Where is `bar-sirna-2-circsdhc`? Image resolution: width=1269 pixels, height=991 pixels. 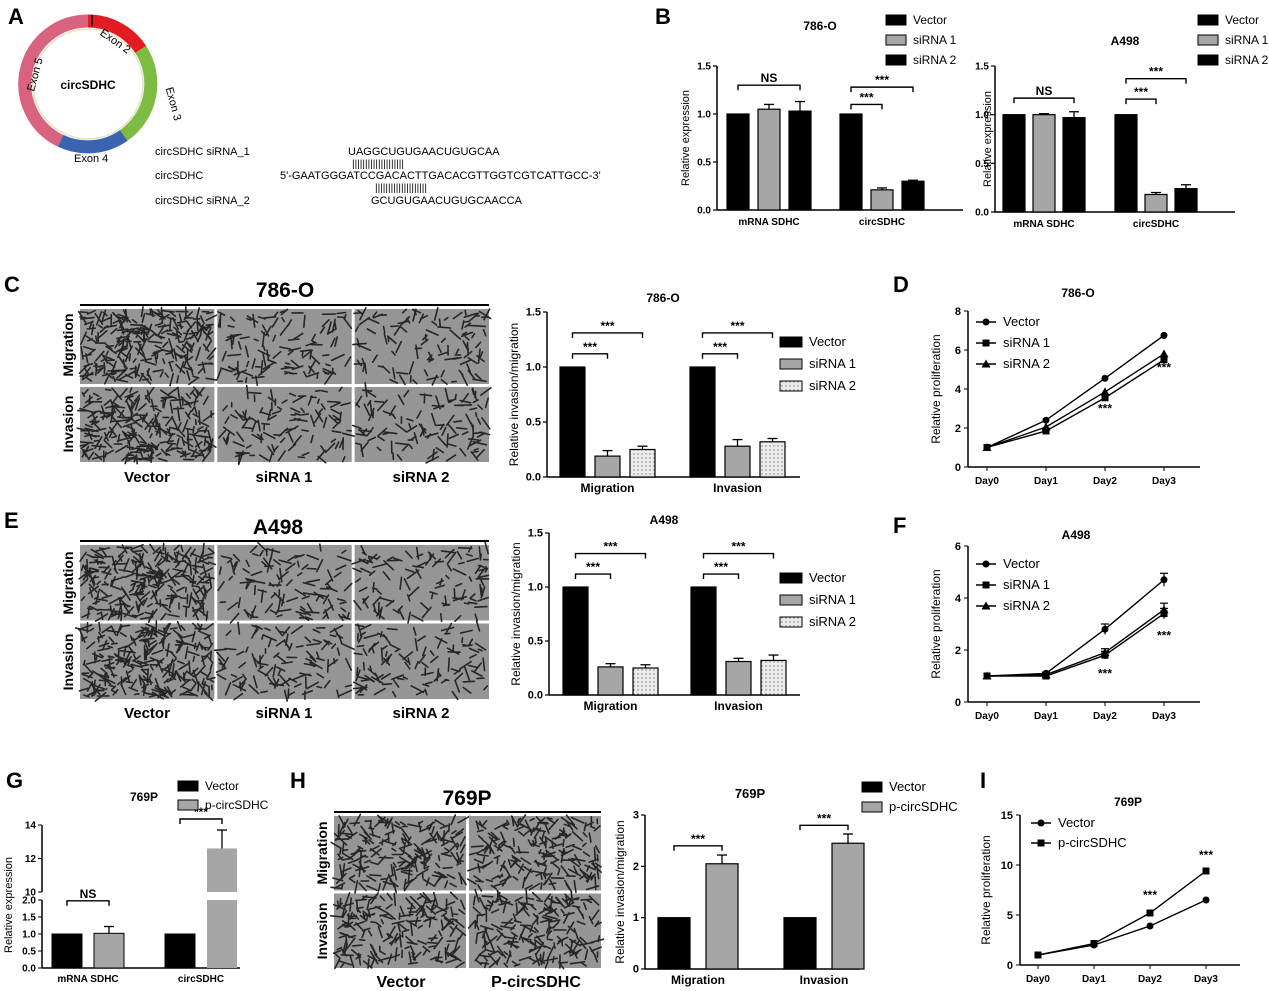 bar-sirna-2-circsdhc is located at coordinates (1186, 200).